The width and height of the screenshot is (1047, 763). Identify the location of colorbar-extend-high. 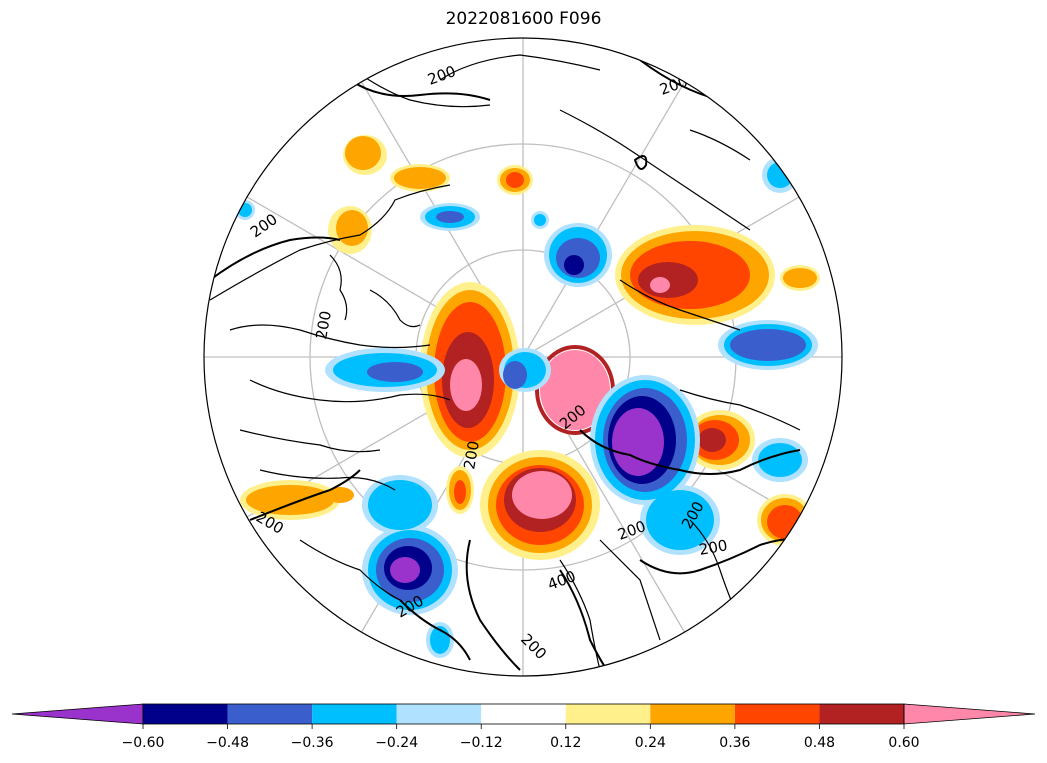
(969, 714).